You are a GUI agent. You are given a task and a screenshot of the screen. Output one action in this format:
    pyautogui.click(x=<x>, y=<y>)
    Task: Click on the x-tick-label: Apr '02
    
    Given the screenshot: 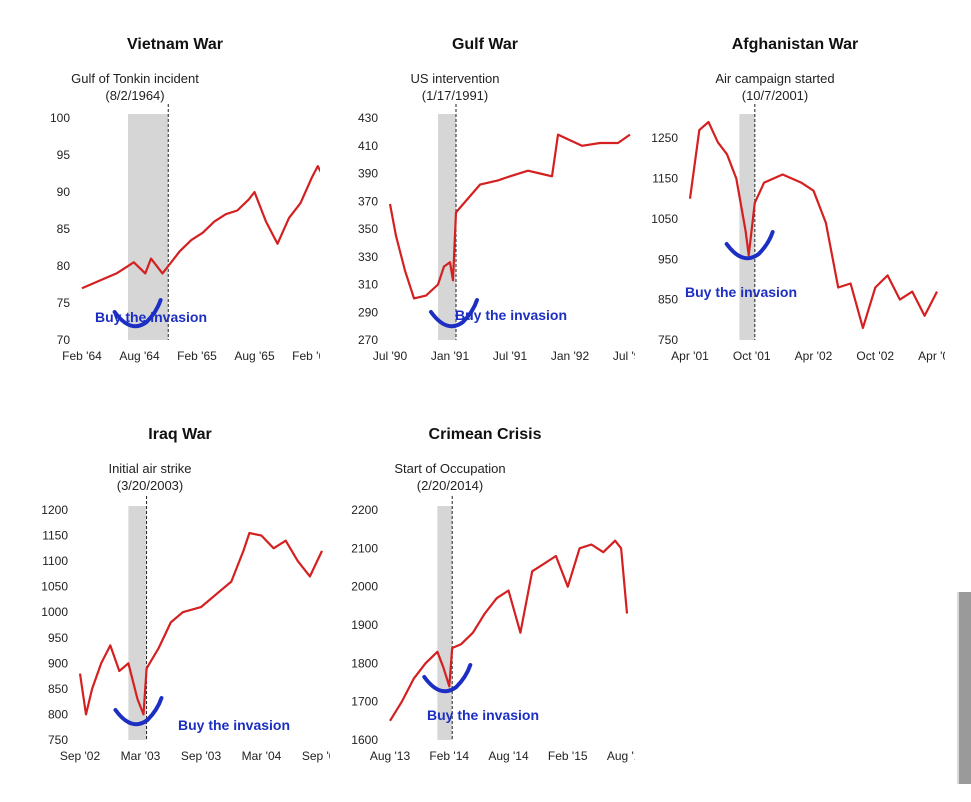 What is the action you would take?
    pyautogui.click(x=814, y=356)
    